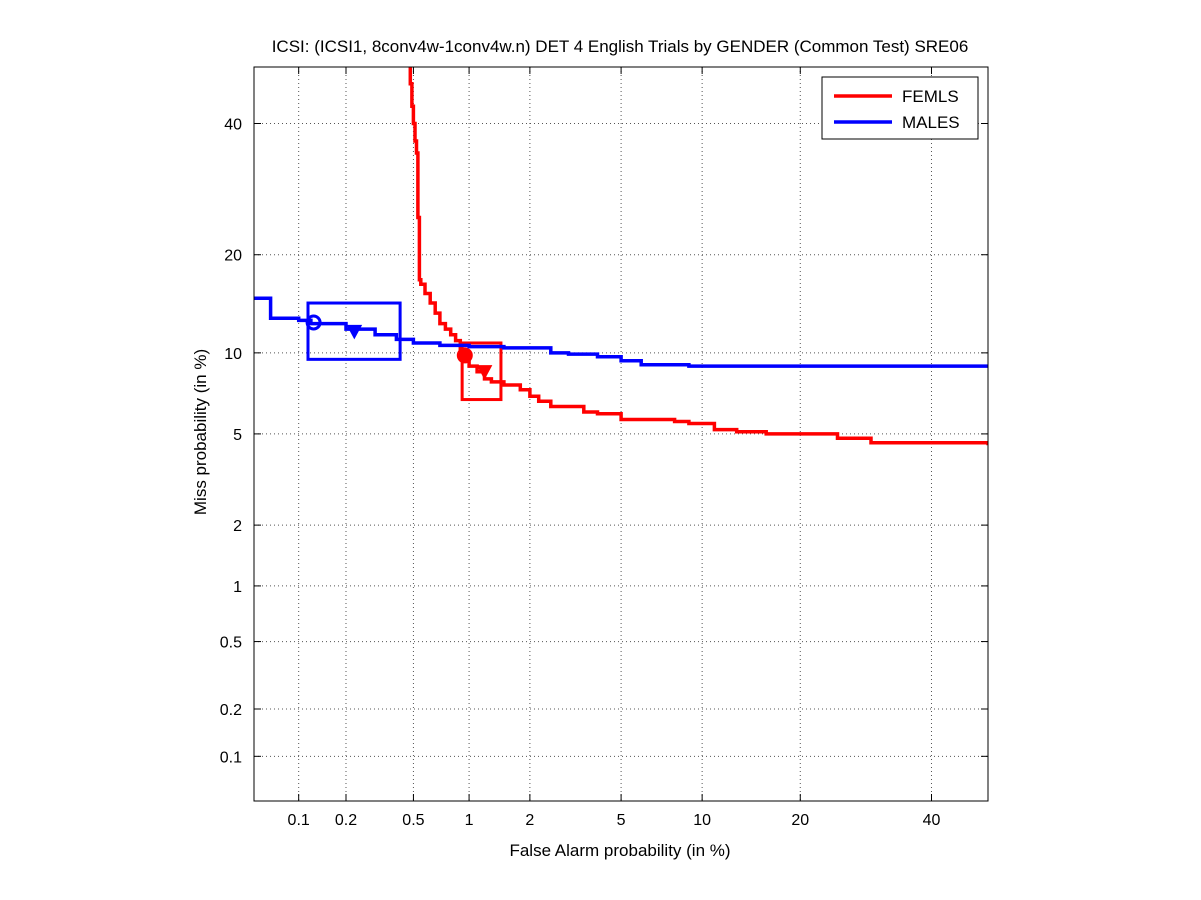 The image size is (1201, 900). Describe the element at coordinates (231, 710) in the screenshot. I see `y-tick-label: 0.2` at that location.